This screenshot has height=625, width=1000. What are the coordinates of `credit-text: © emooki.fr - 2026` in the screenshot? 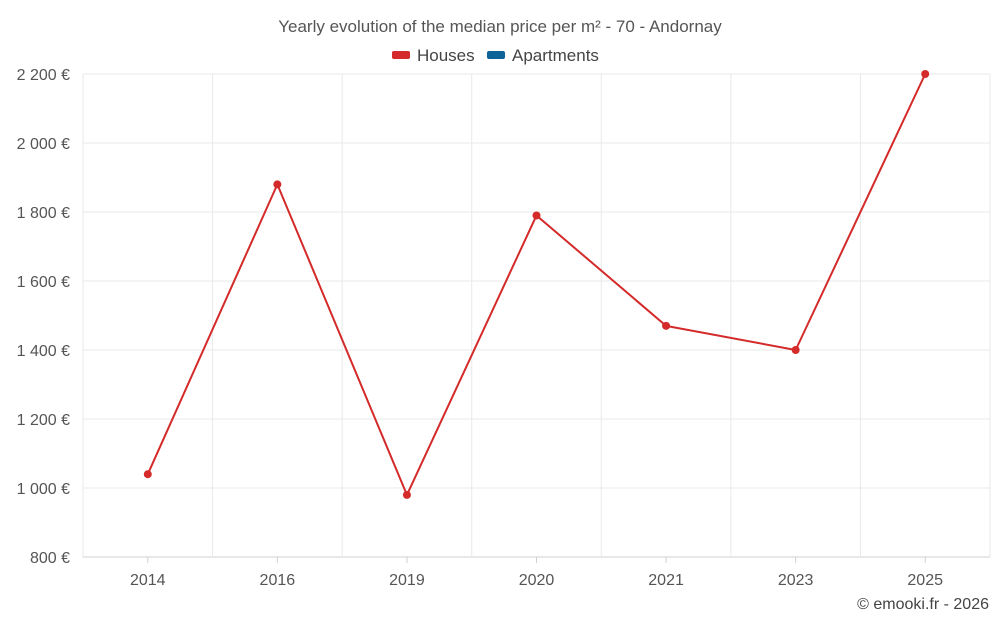 It's located at (923, 604).